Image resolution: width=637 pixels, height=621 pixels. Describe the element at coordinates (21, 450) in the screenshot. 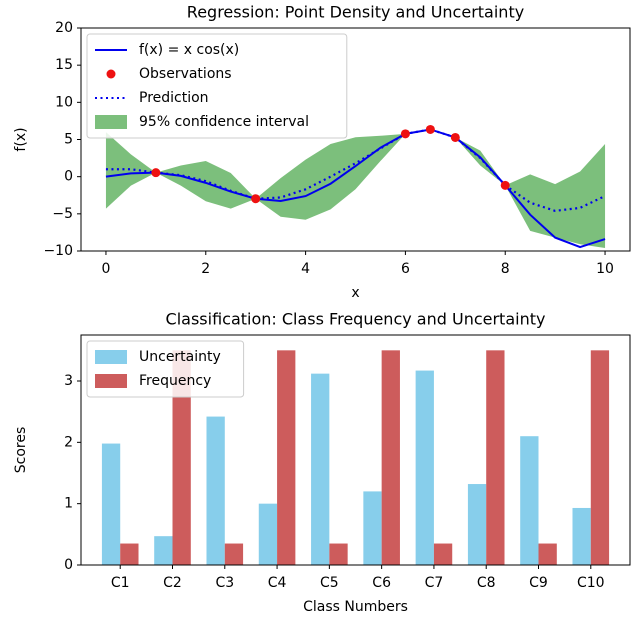

I see `y-axis-label: Scores` at that location.